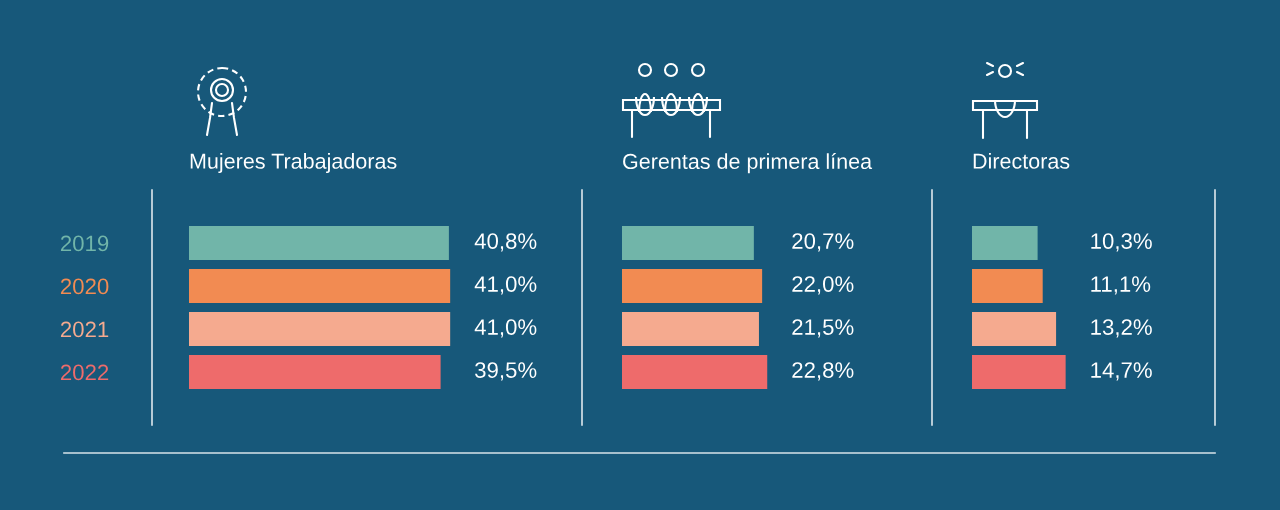 The height and width of the screenshot is (510, 1280). Describe the element at coordinates (748, 163) in the screenshot. I see `chart-title: Gerentas de primera línea` at that location.